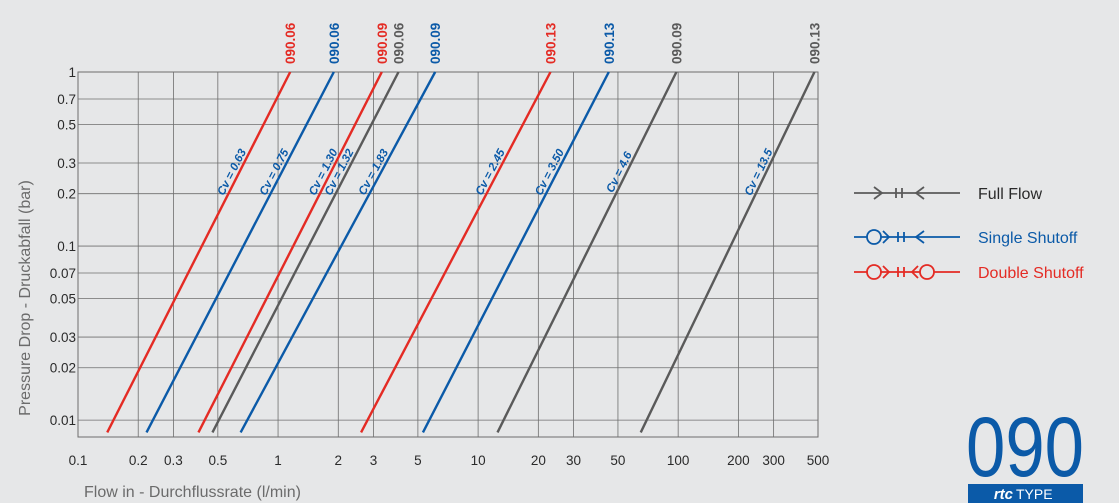 This screenshot has width=1119, height=503. I want to click on x-tick-label: 300, so click(773, 460).